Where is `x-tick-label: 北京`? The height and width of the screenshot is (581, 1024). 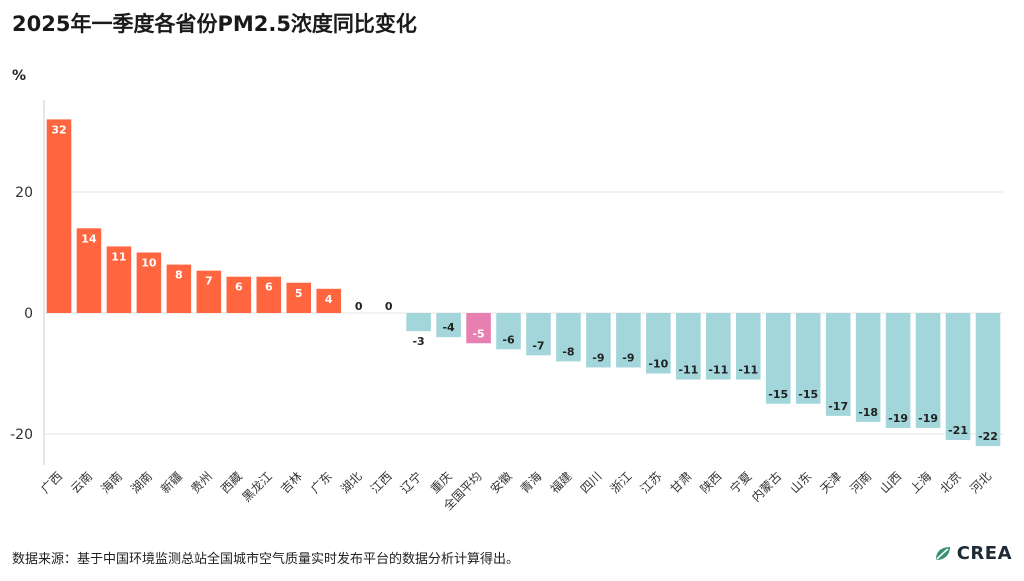
x-tick-label: 北京 is located at coordinates (950, 482).